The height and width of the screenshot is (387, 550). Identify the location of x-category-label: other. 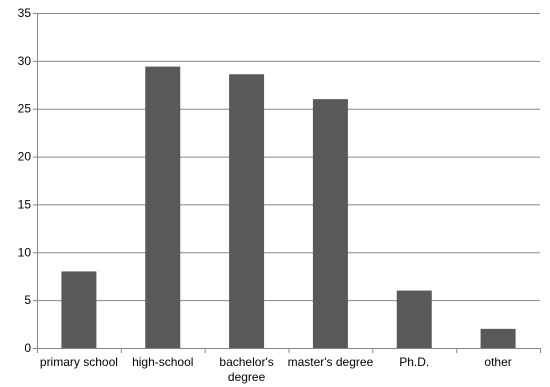
(497, 362).